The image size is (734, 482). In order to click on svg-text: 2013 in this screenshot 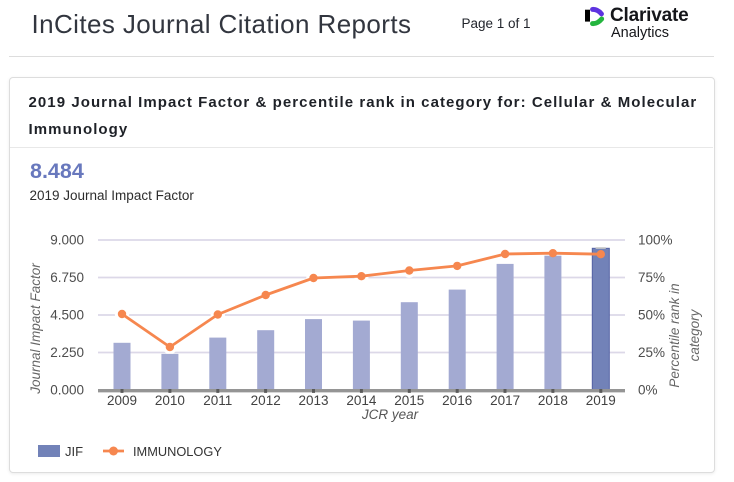, I will do `click(313, 400)`.